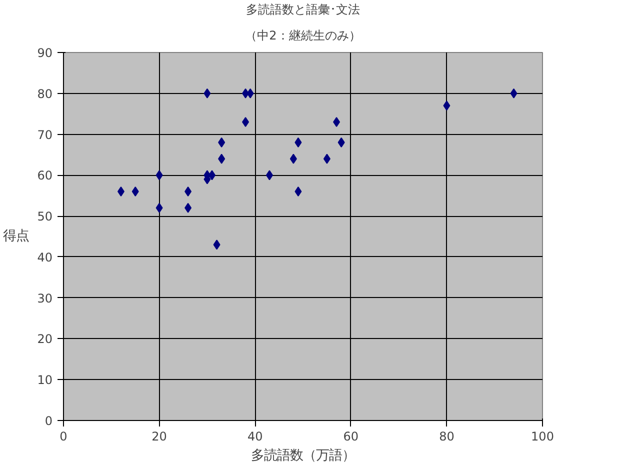 This screenshot has width=627, height=466. Describe the element at coordinates (542, 437) in the screenshot. I see `x-tick-label: 100` at that location.